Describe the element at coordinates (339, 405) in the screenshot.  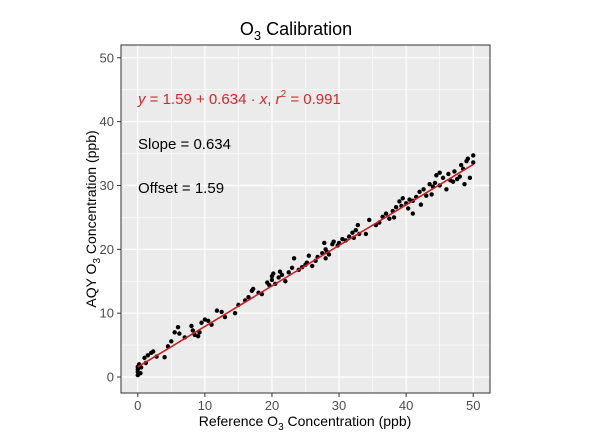
I see `x-tick-label: 30` at that location.